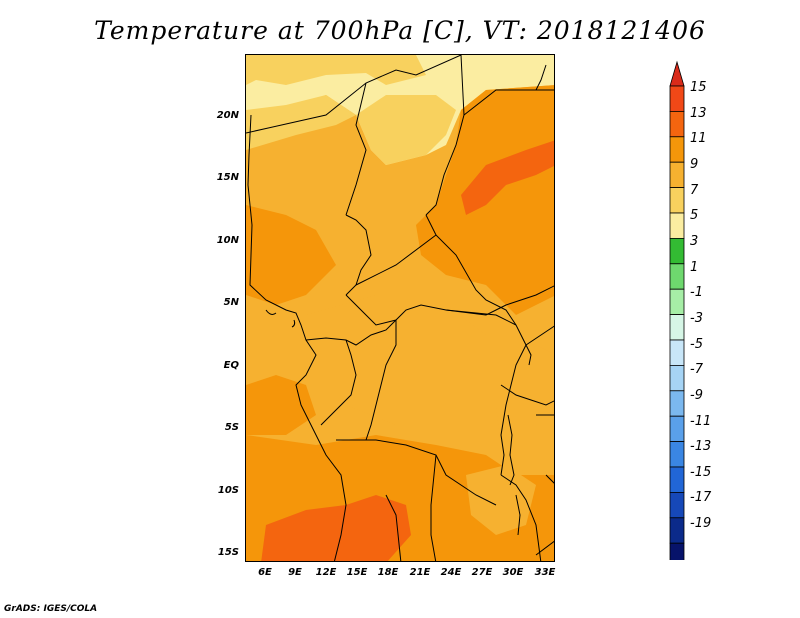 This screenshot has height=618, width=800. Describe the element at coordinates (694, 190) in the screenshot. I see `colorbar-label: 7` at that location.